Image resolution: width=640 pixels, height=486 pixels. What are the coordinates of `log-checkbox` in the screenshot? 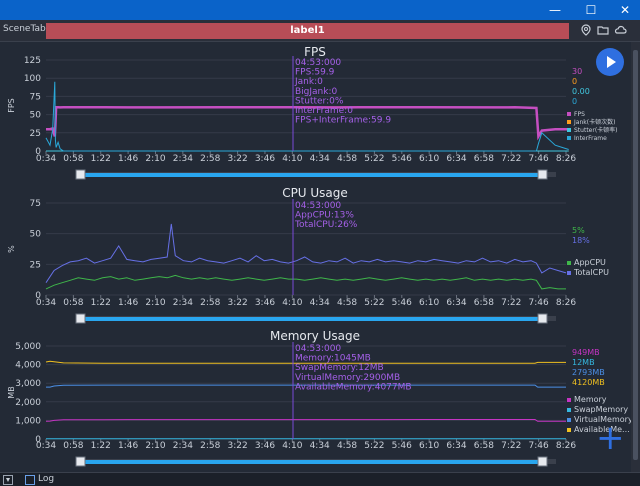 It's located at (30, 480).